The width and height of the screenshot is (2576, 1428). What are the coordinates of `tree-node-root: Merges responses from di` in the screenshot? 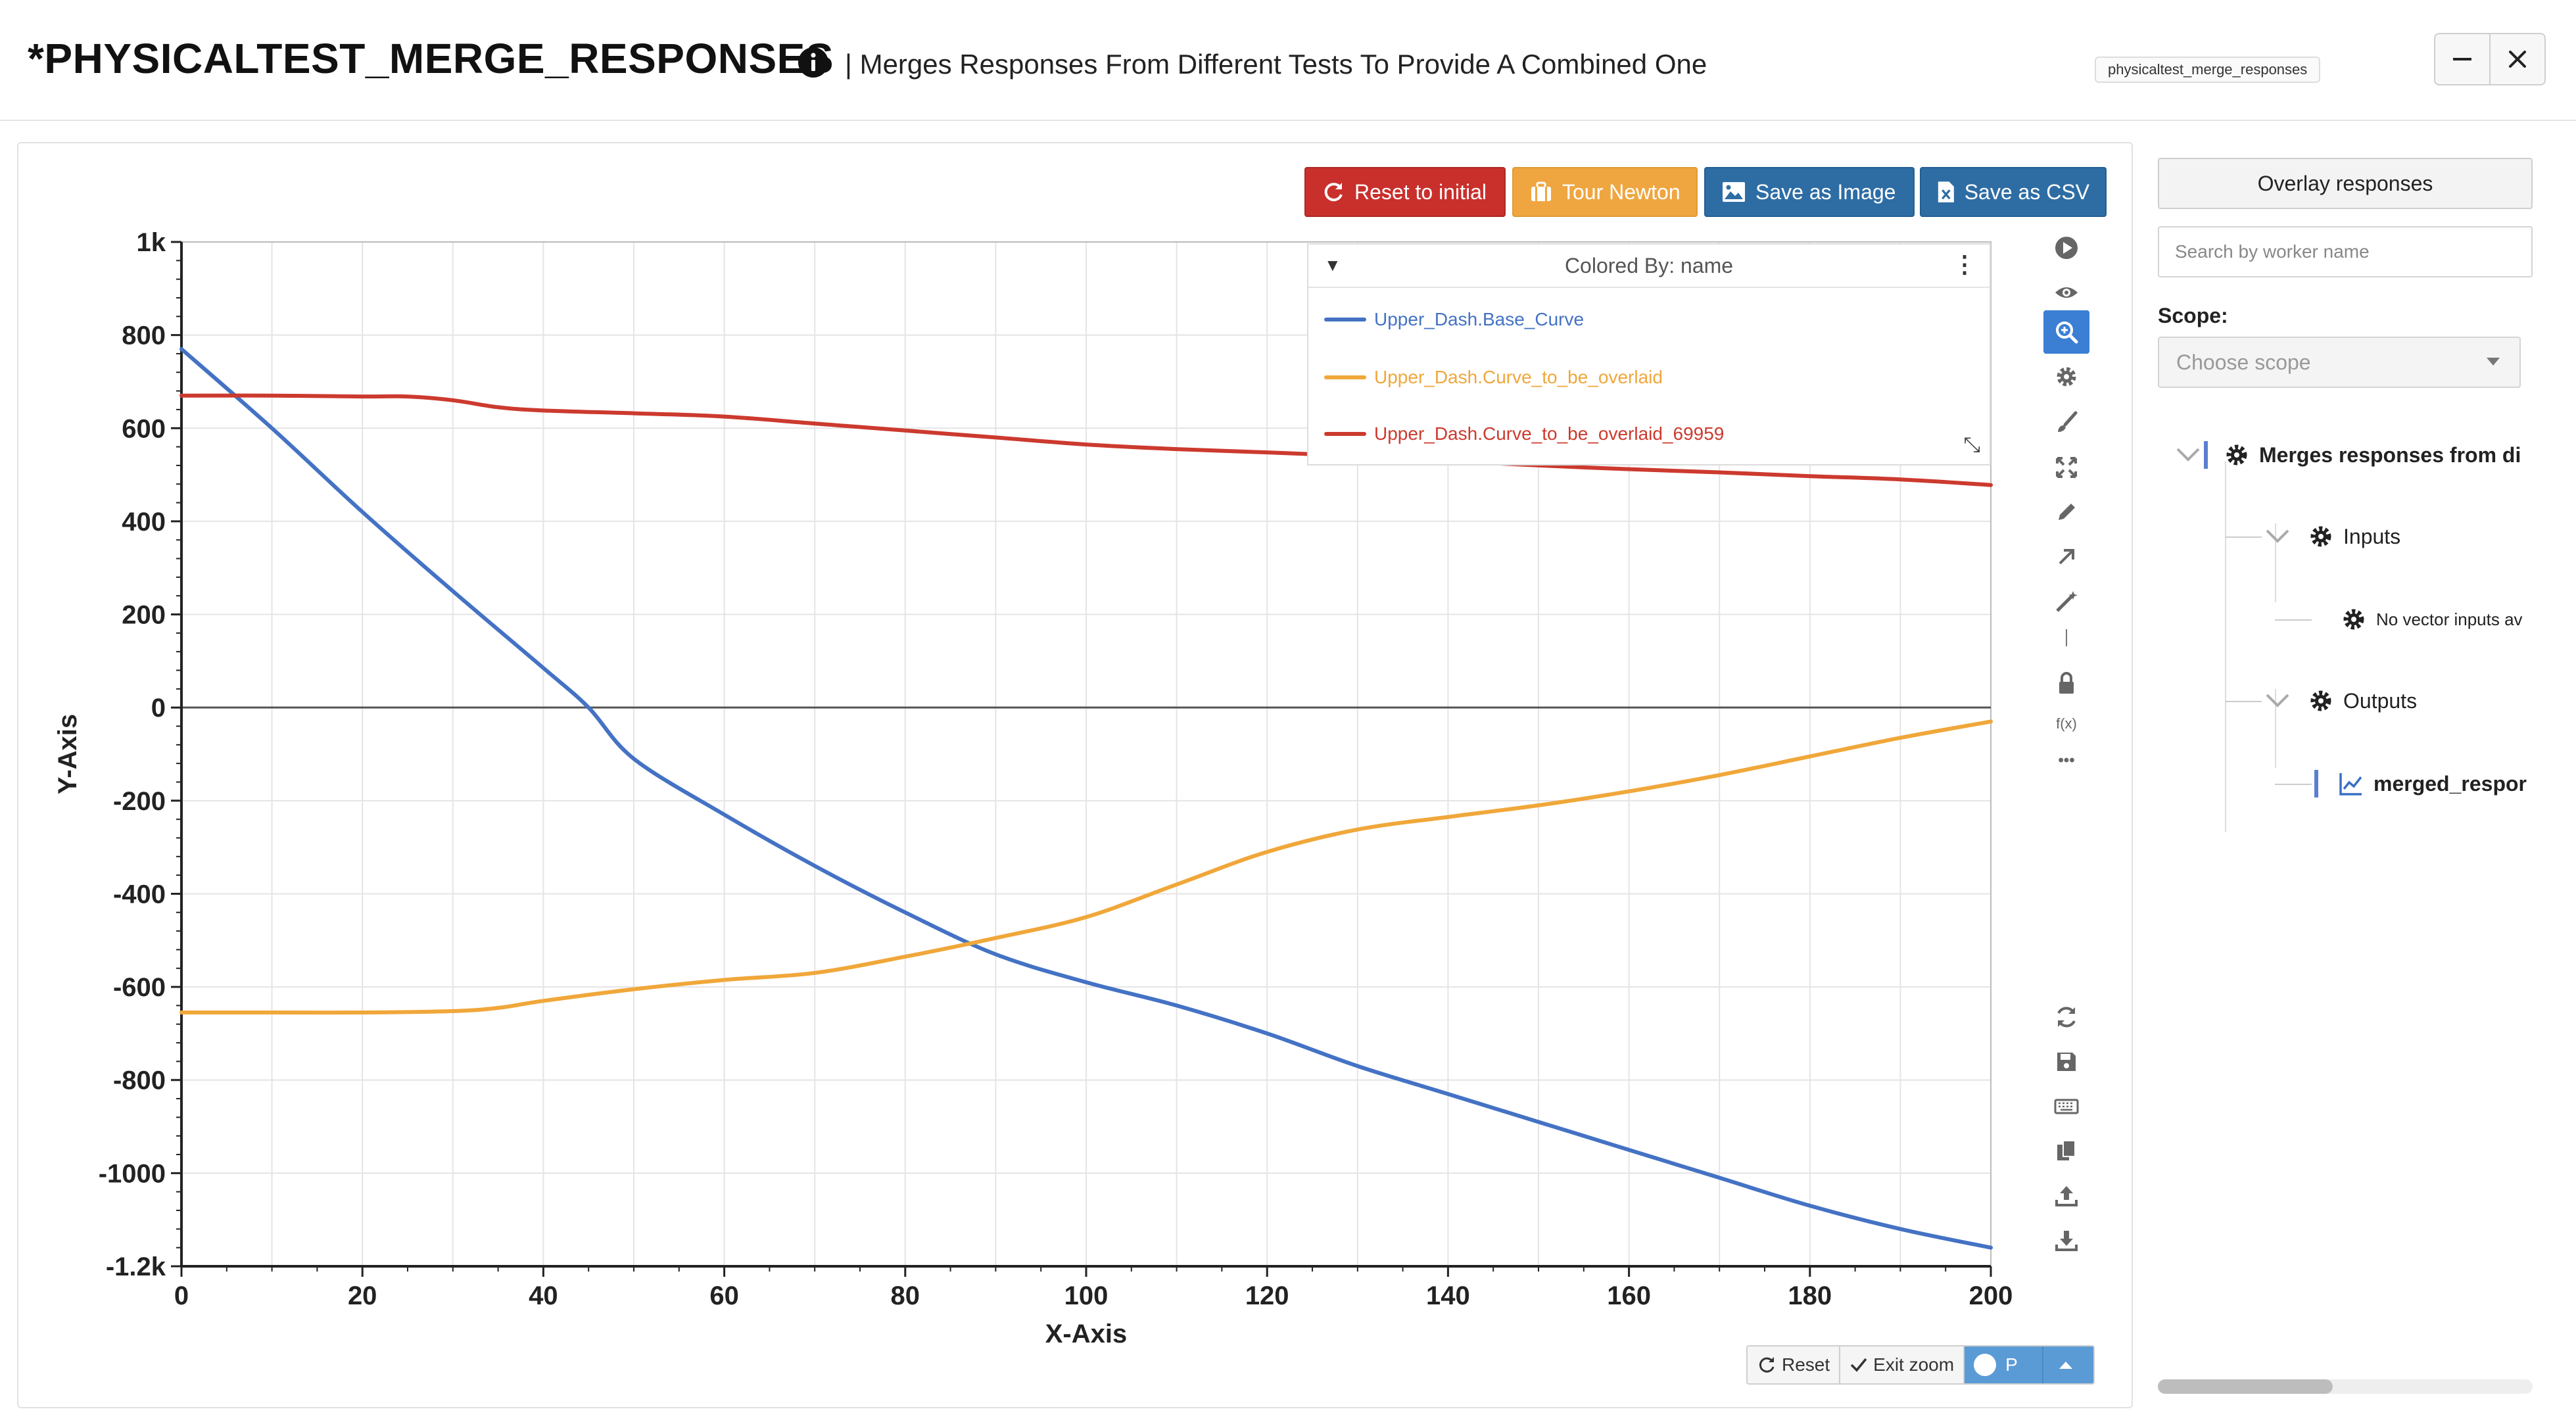 It's located at (2348, 455).